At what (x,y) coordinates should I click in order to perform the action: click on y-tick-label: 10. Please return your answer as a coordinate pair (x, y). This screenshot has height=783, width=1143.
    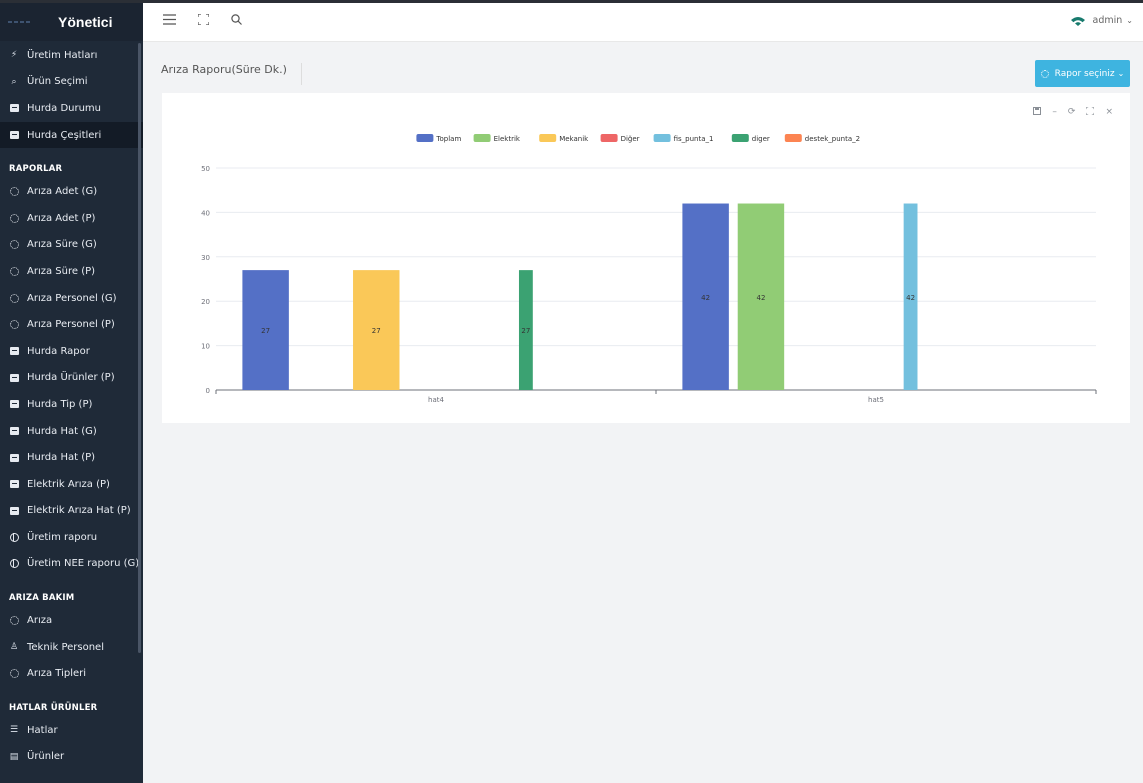
    Looking at the image, I should click on (205, 347).